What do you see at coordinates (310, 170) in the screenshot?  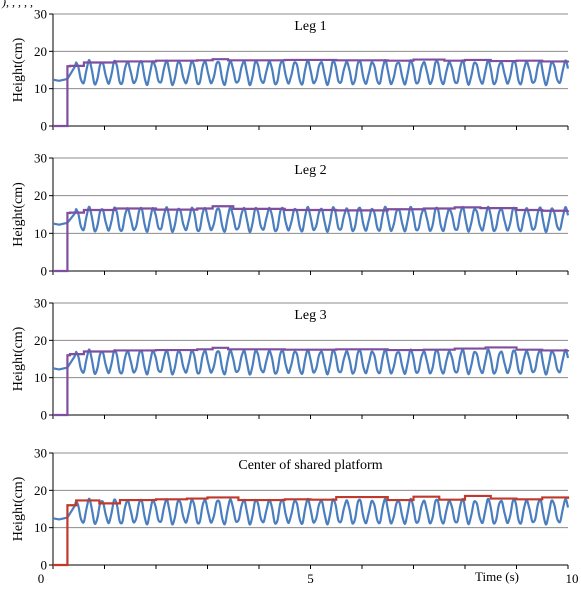 I see `chart-title: Leg 2` at bounding box center [310, 170].